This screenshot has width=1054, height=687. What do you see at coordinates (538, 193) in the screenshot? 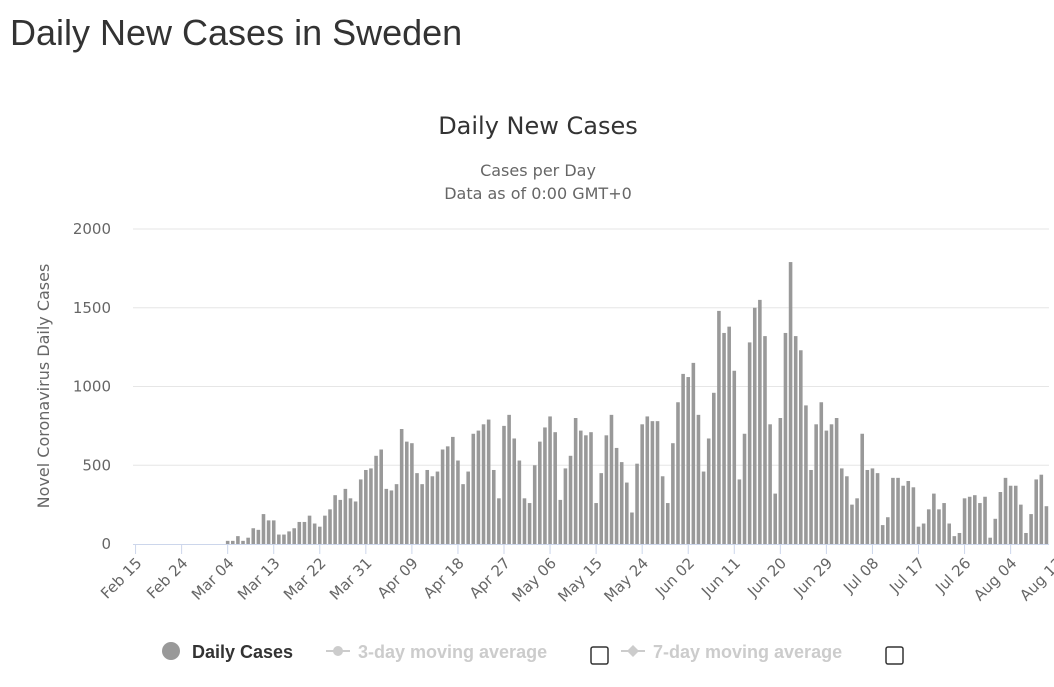
I see `chart-subtitle-line-2: Data as of 0:00 GMT+0` at bounding box center [538, 193].